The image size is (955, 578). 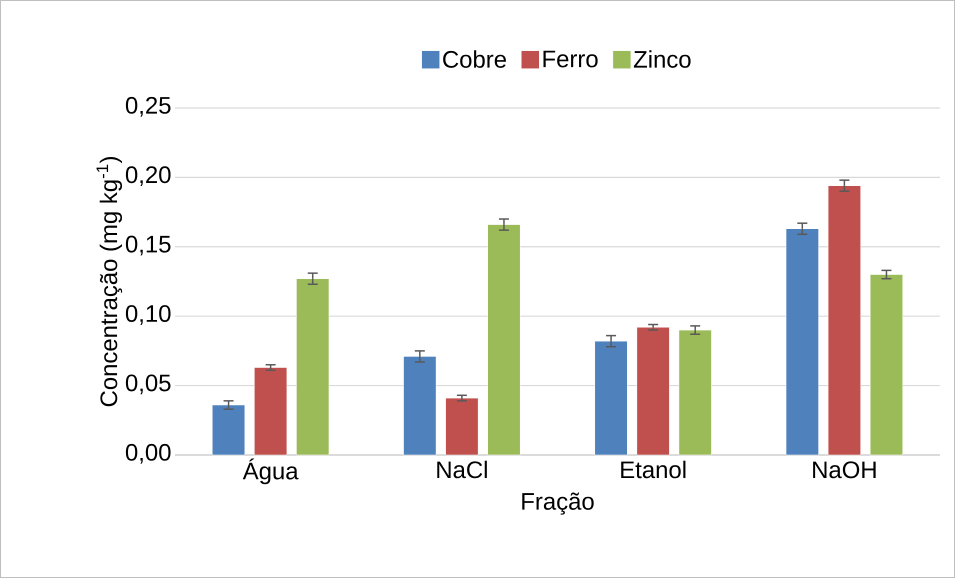 I want to click on legend-label: Ferro, so click(x=570, y=59).